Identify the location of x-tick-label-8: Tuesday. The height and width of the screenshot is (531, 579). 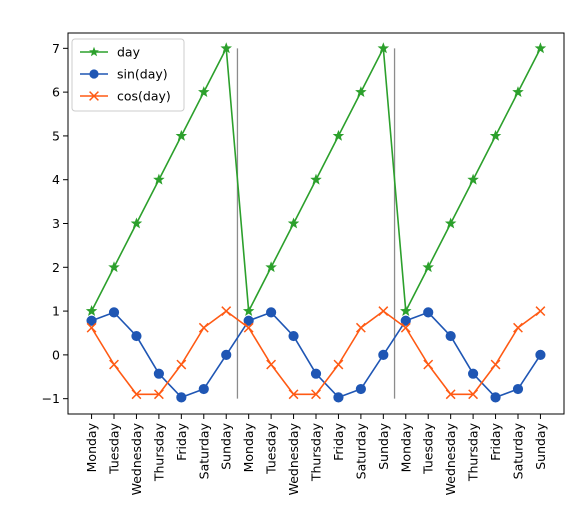
(271, 448).